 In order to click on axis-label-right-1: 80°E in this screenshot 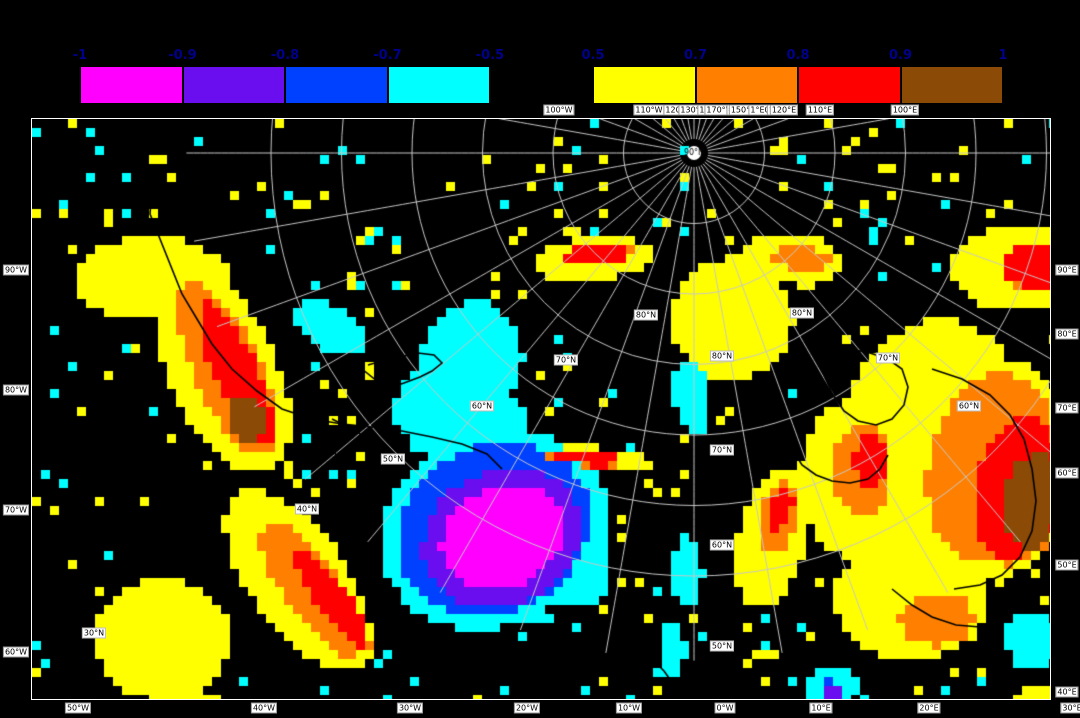, I will do `click(1067, 334)`.